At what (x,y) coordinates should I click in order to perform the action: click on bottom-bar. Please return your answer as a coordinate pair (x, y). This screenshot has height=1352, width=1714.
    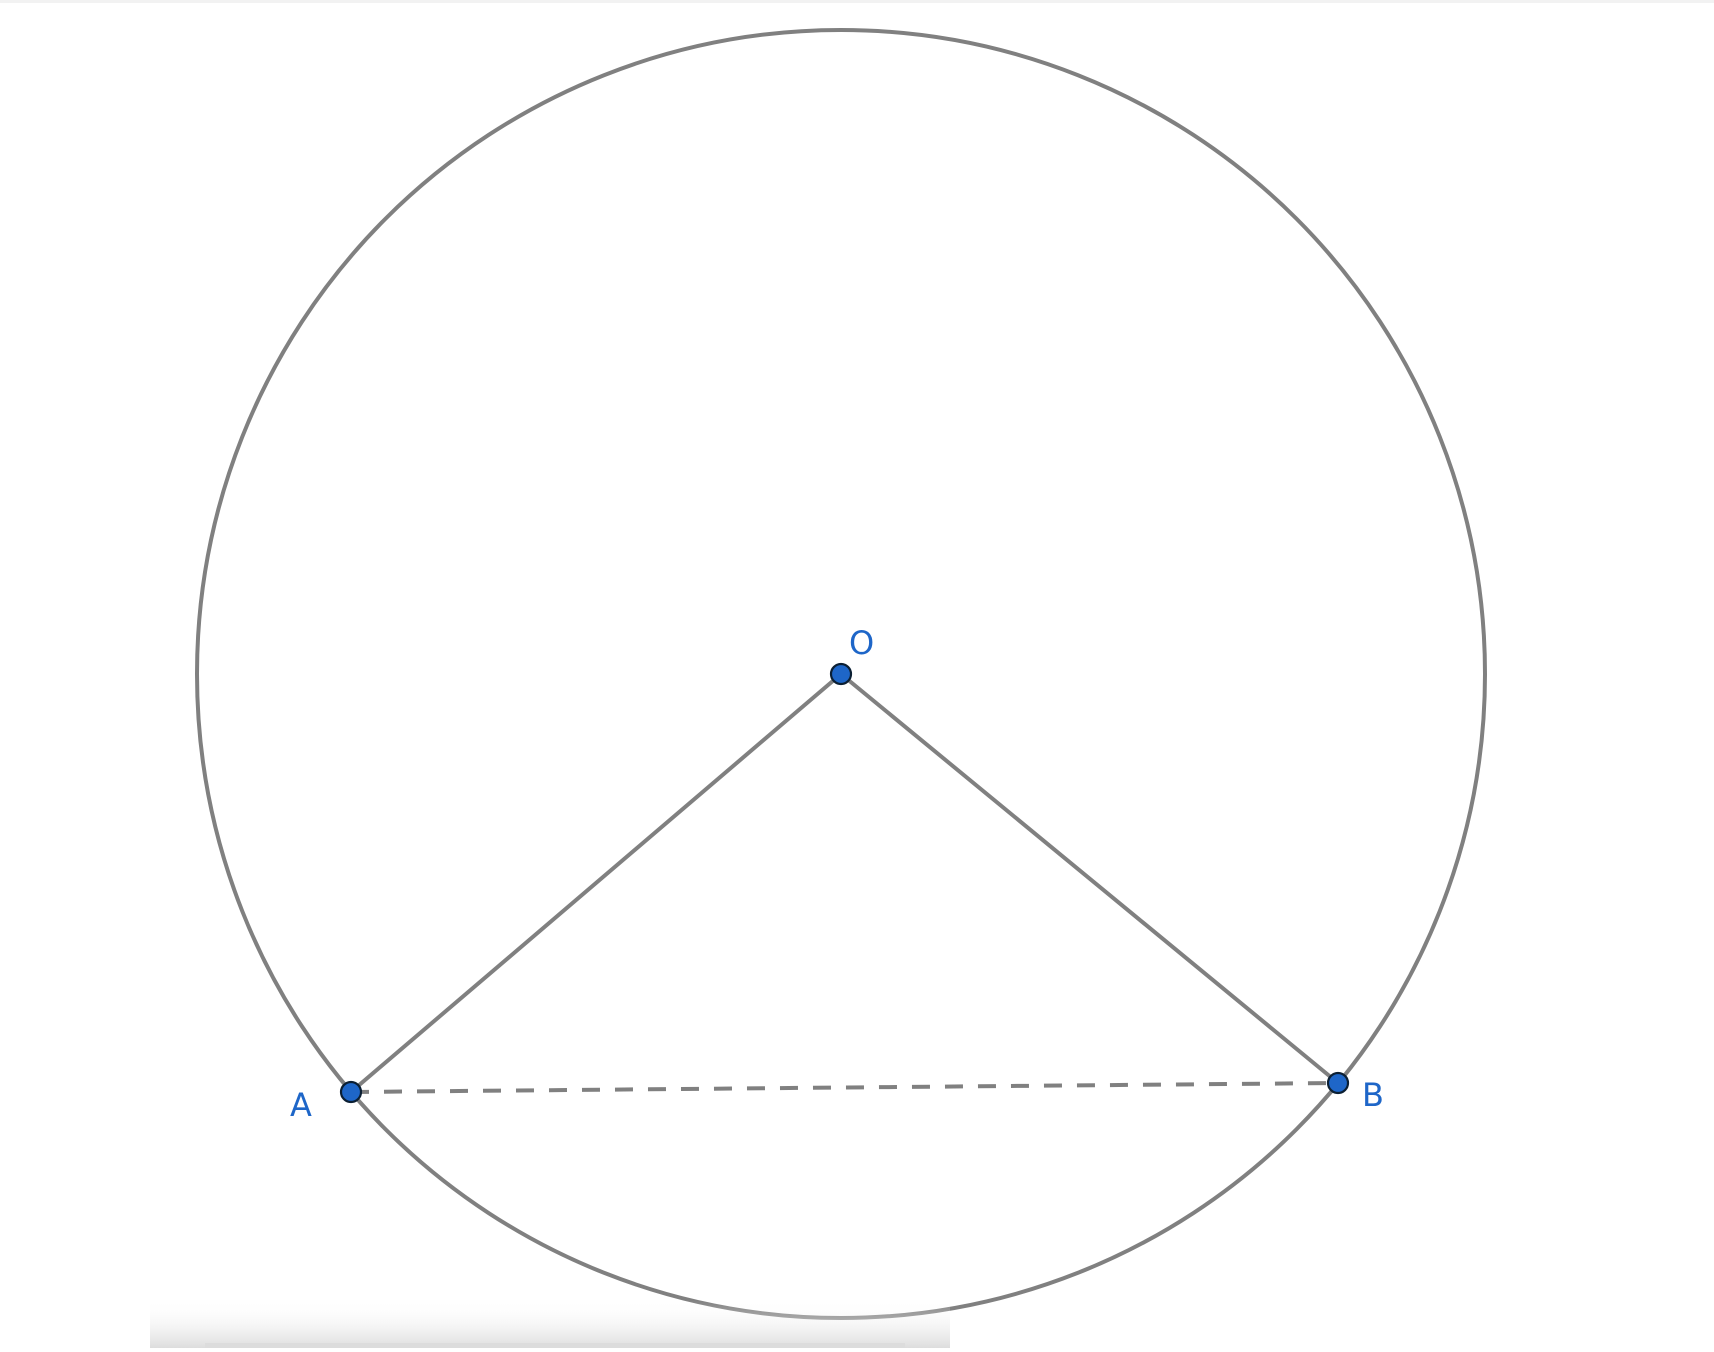
    Looking at the image, I should click on (555, 1345).